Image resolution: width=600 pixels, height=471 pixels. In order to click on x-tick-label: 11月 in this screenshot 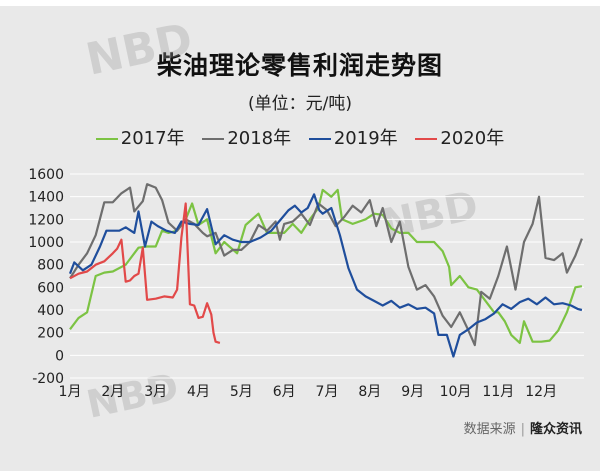, I will do `click(498, 392)`.